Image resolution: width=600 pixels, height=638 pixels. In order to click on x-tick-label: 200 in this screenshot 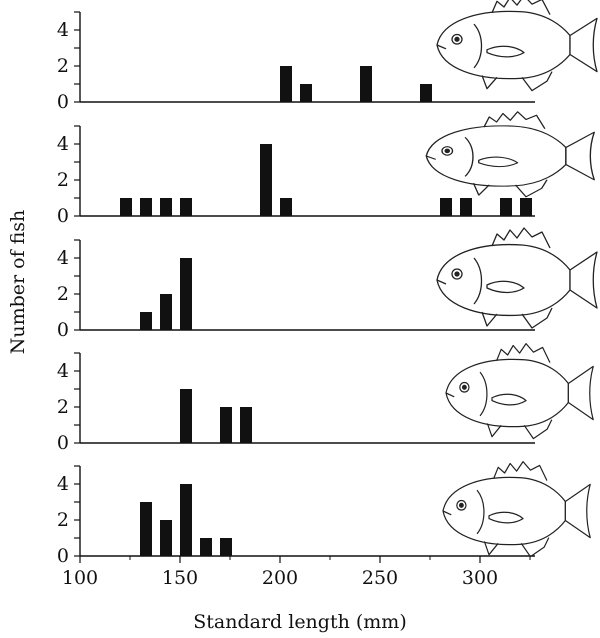, I will do `click(280, 578)`.